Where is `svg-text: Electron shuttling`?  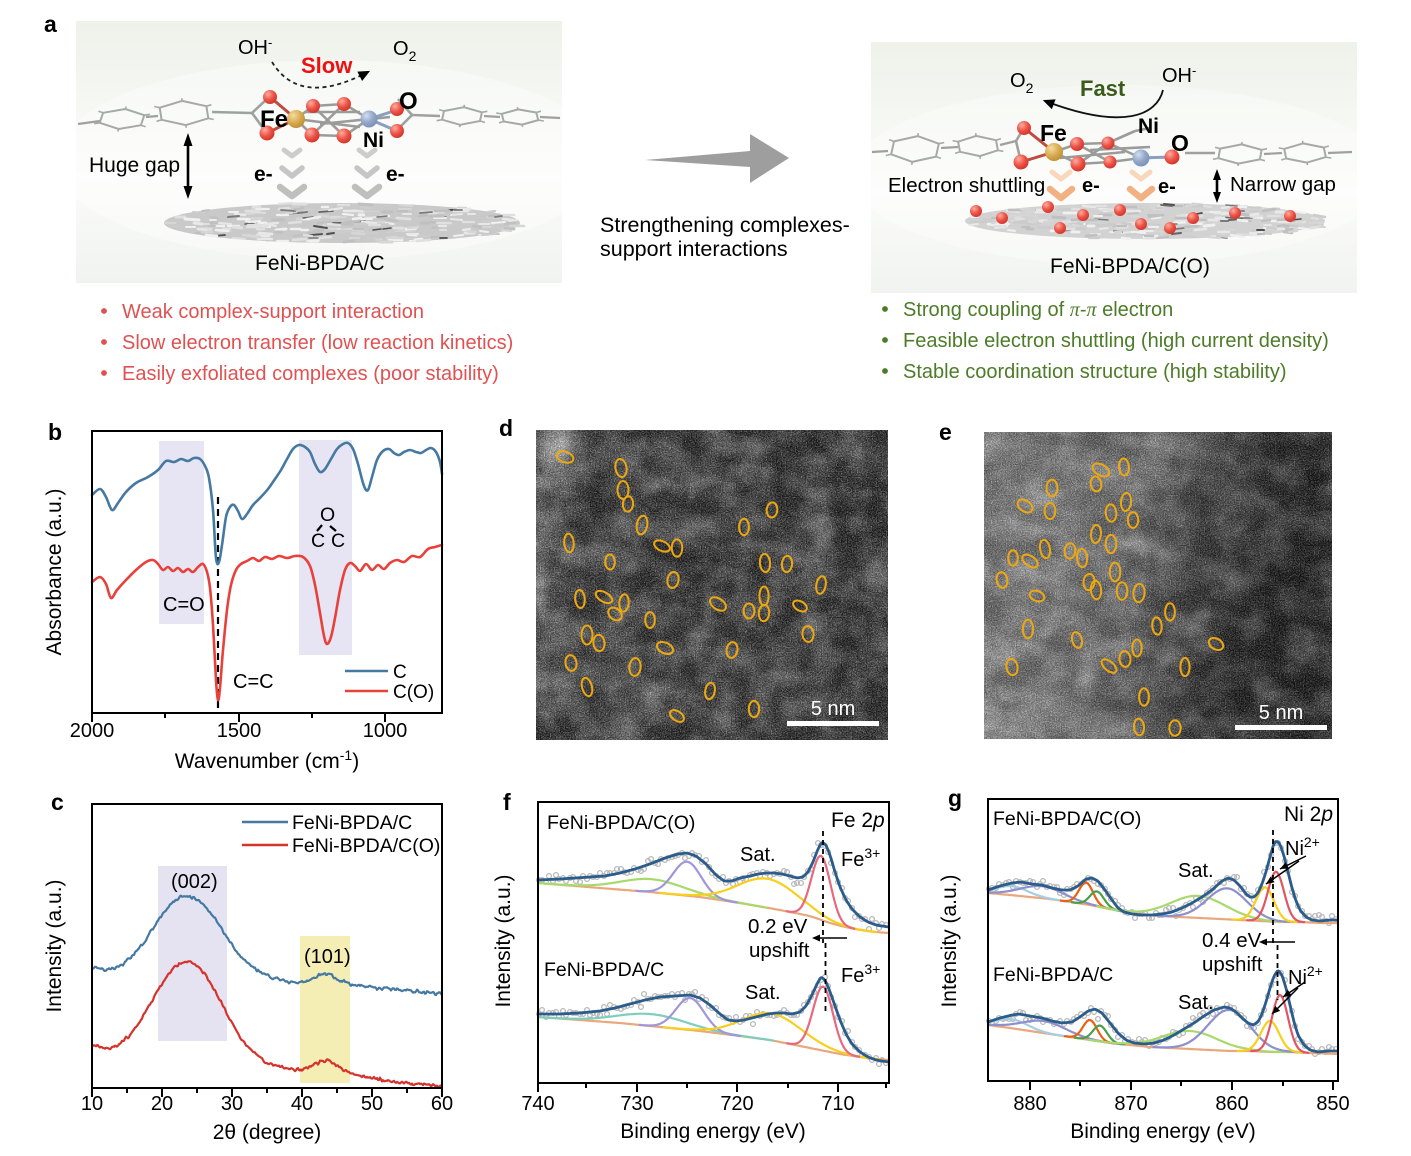
svg-text: Electron shuttling is located at coordinates (966, 185).